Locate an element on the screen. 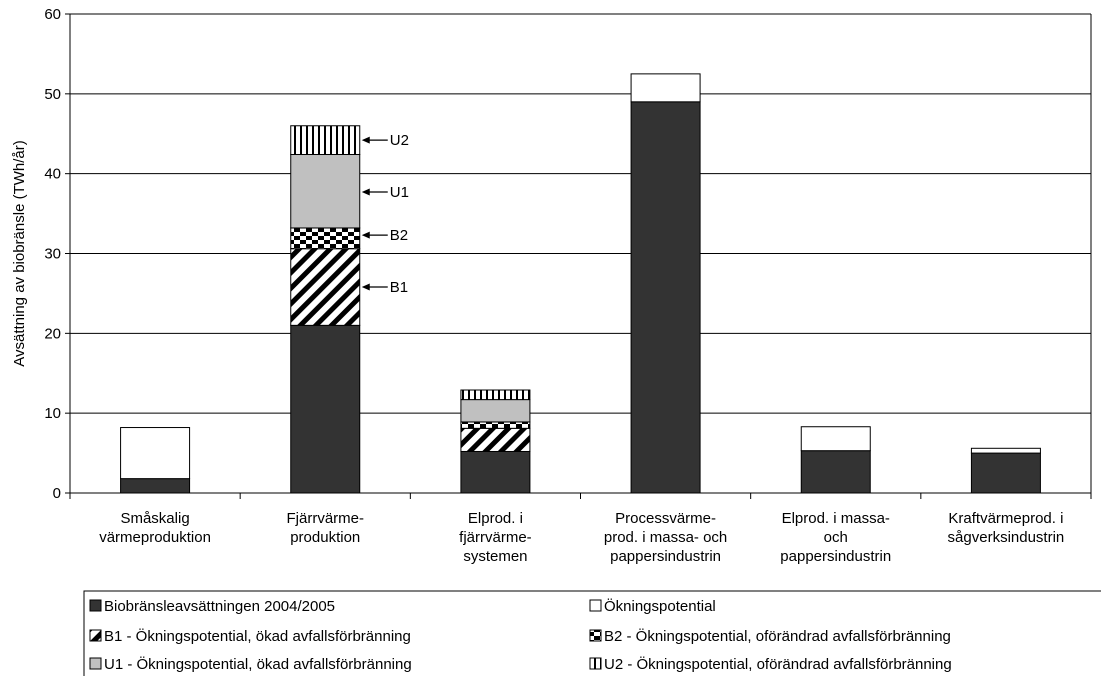  legend-label: Biobränsleavsättningen 2004/2005 is located at coordinates (219, 606).